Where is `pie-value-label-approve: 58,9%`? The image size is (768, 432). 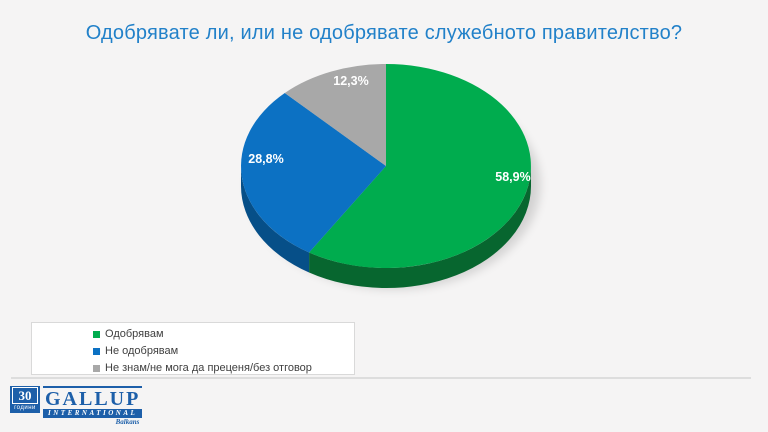 pie-value-label-approve: 58,9% is located at coordinates (512, 177).